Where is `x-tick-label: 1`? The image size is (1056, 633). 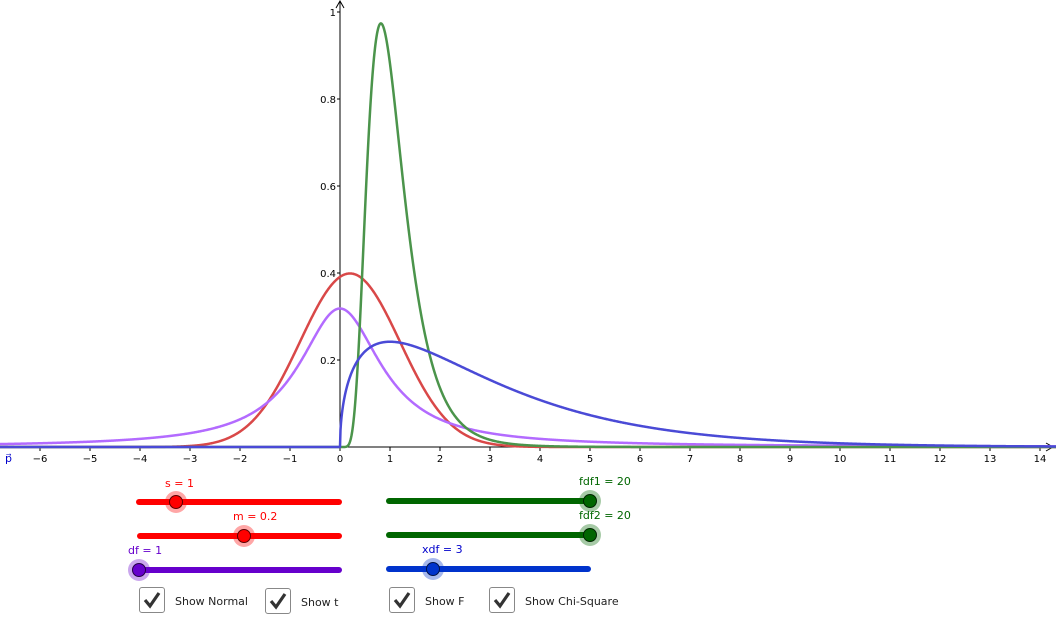
x-tick-label: 1 is located at coordinates (390, 459).